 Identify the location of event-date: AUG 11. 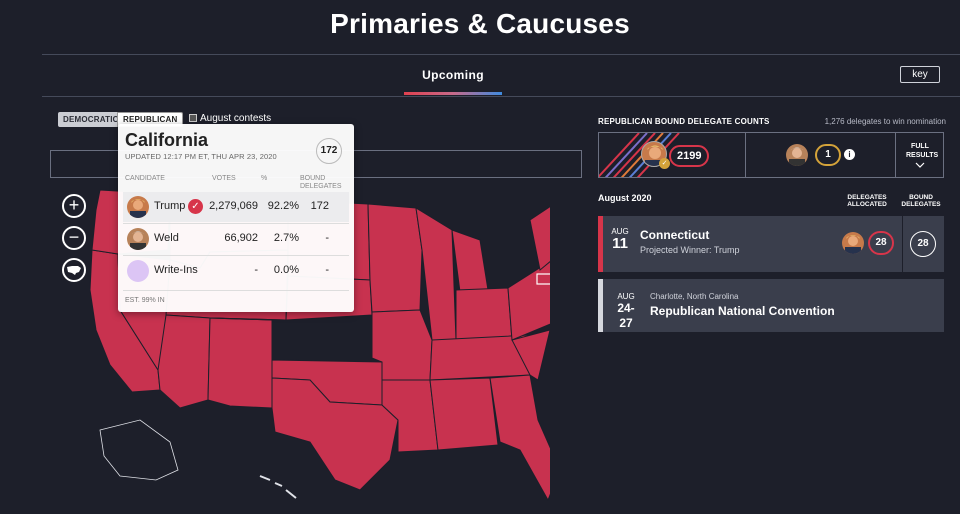
(620, 239).